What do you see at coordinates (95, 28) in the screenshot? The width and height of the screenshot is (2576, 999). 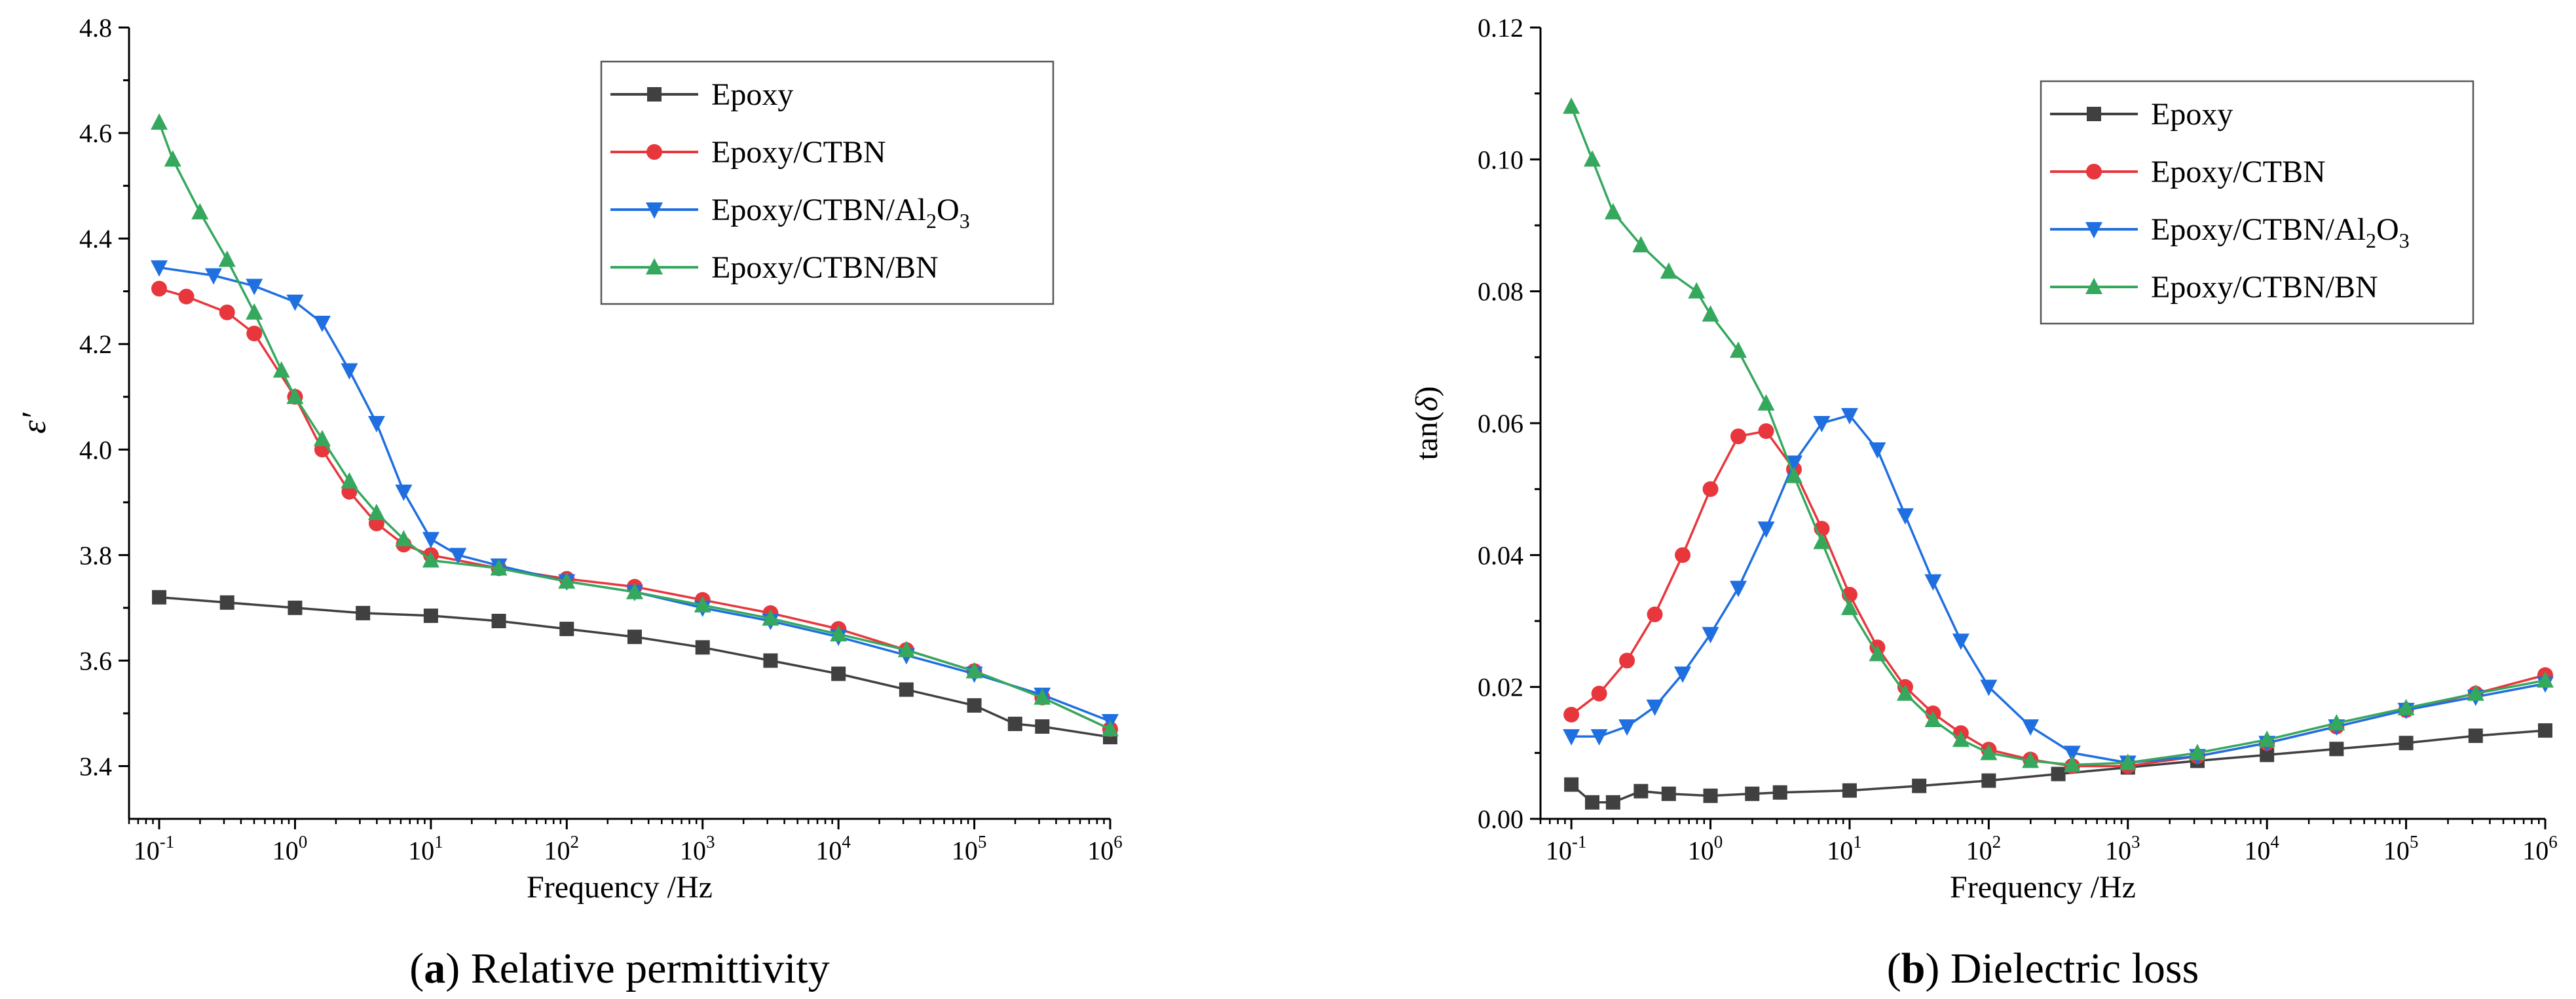 I see `y-tick-label: 4.8` at bounding box center [95, 28].